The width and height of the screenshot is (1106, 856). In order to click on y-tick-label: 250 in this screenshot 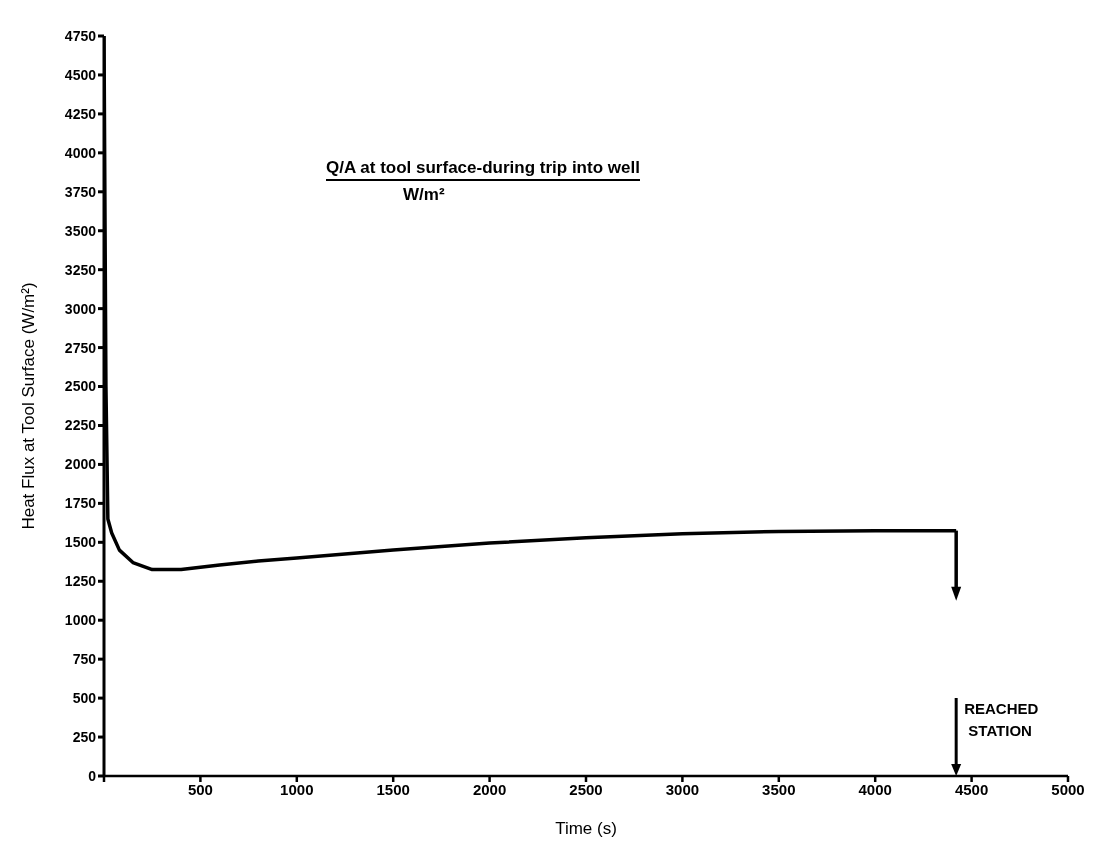, I will do `click(84, 737)`.